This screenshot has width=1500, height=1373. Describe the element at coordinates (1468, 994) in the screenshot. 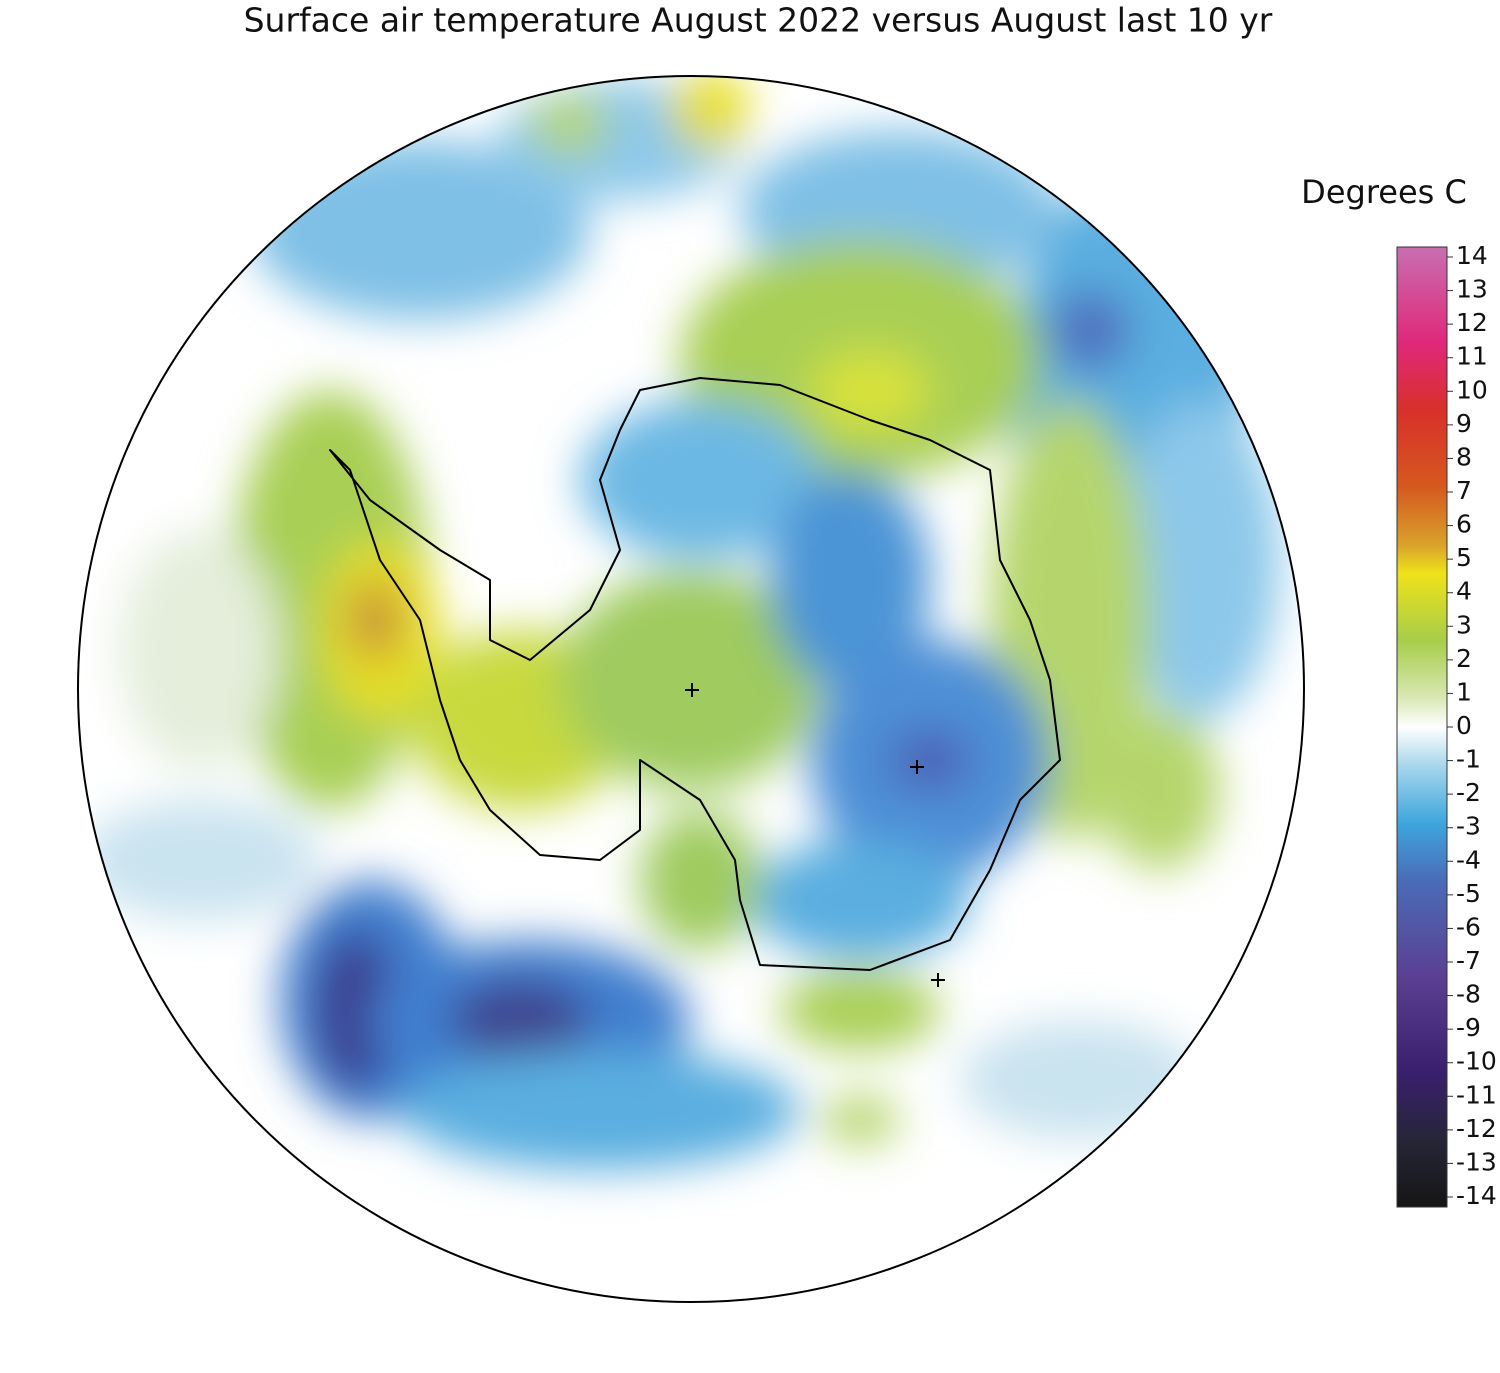

I see `colorbar-tick-label: -8` at that location.